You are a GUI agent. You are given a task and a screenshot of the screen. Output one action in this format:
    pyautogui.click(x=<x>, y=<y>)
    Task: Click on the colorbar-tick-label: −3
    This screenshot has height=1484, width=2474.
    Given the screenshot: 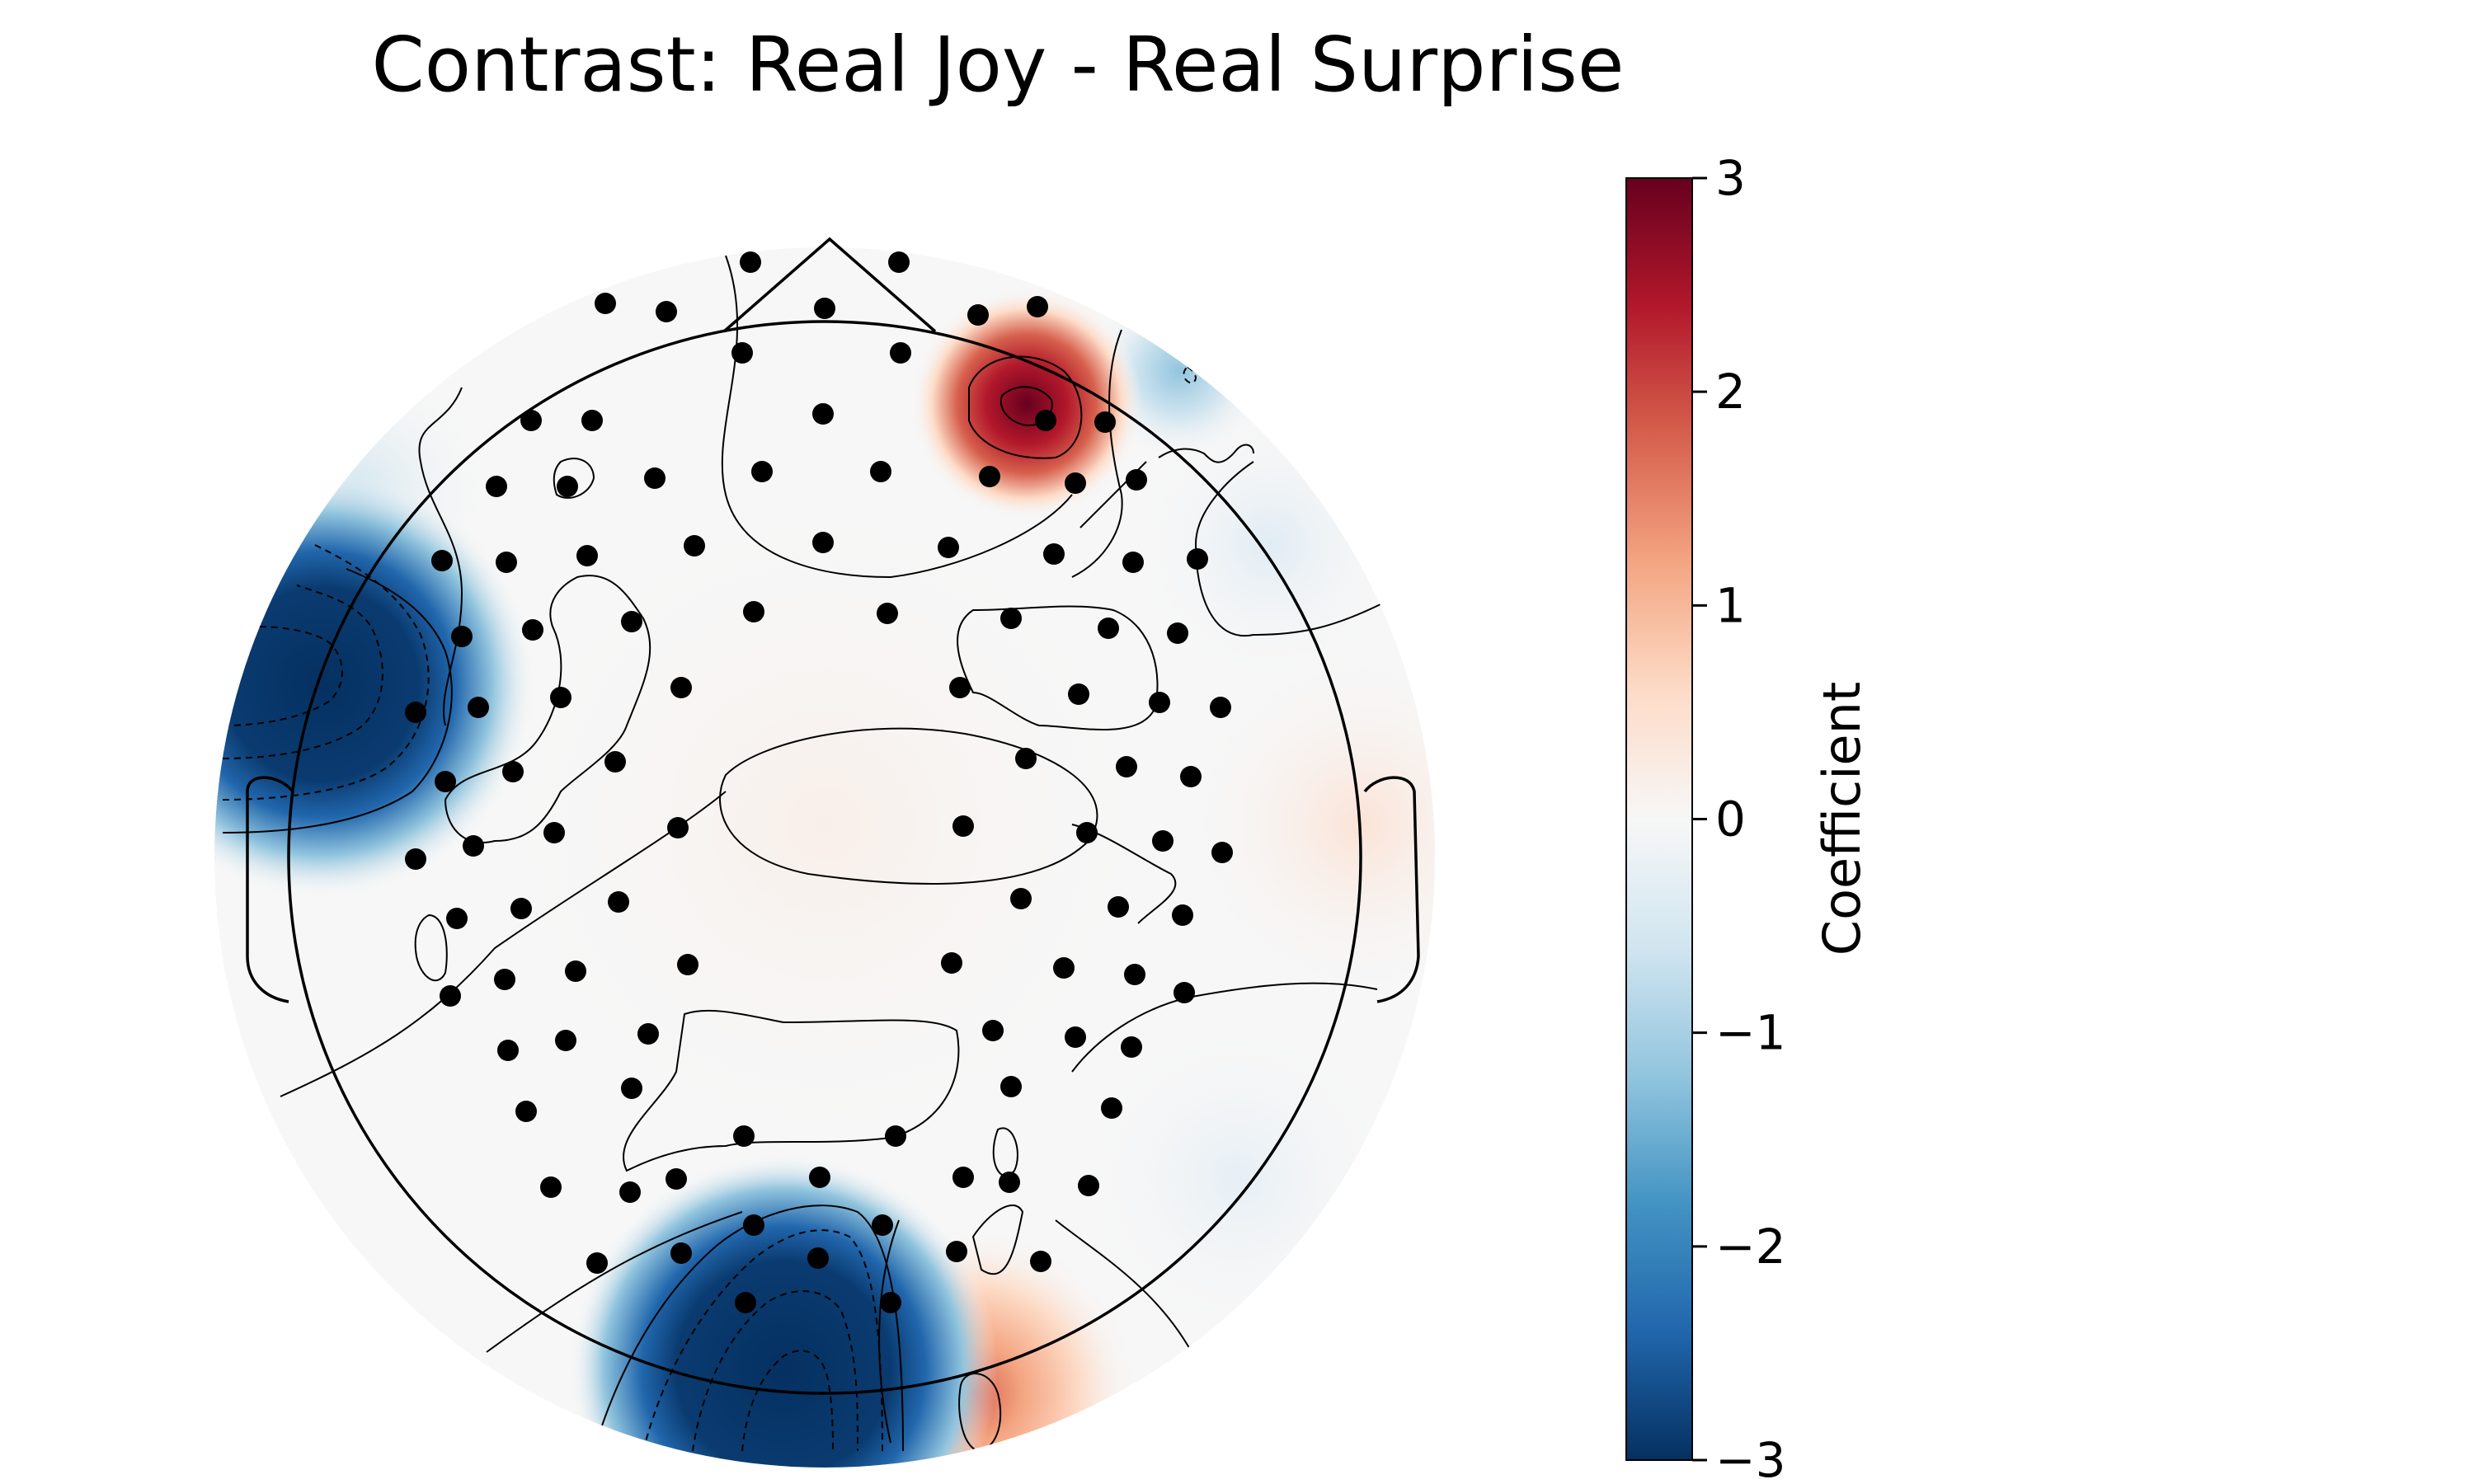 What is the action you would take?
    pyautogui.click(x=1750, y=1458)
    